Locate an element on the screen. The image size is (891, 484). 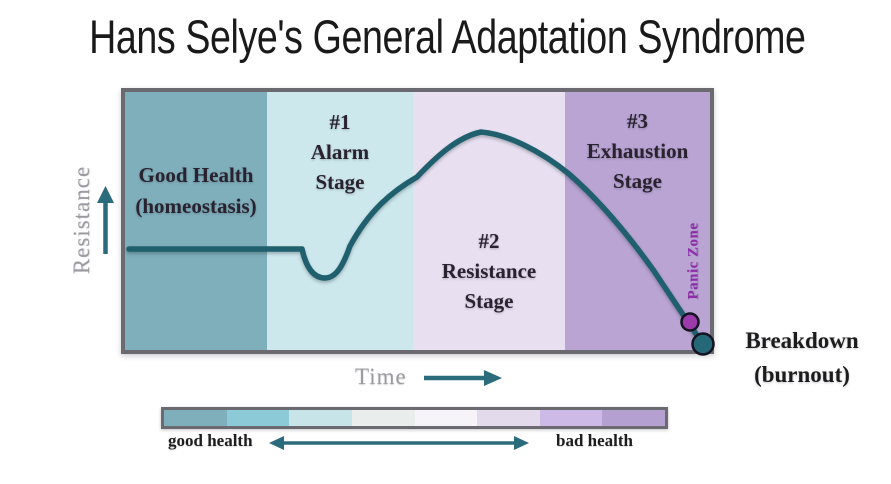
stage-band-good-health: Good Health (homeostasis) is located at coordinates (196, 221).